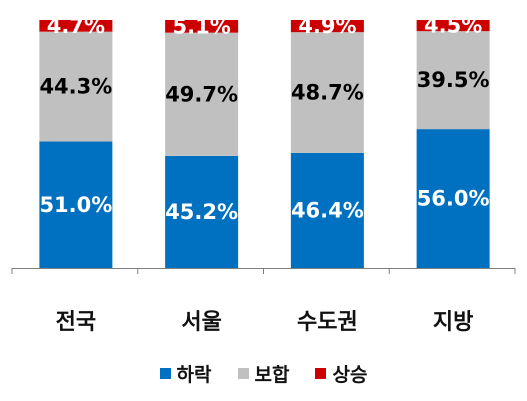 This screenshot has width=527, height=401. I want to click on bar-서울-하락, so click(202, 211).